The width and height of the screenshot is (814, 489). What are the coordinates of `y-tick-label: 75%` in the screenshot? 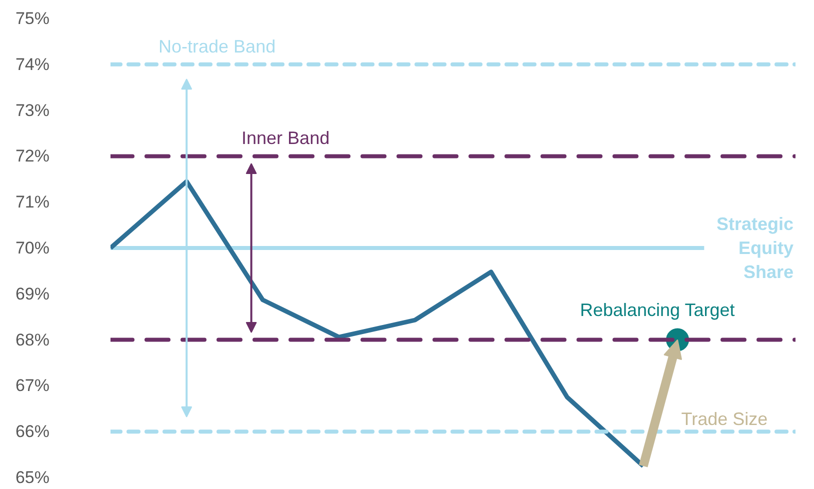 It's located at (32, 18).